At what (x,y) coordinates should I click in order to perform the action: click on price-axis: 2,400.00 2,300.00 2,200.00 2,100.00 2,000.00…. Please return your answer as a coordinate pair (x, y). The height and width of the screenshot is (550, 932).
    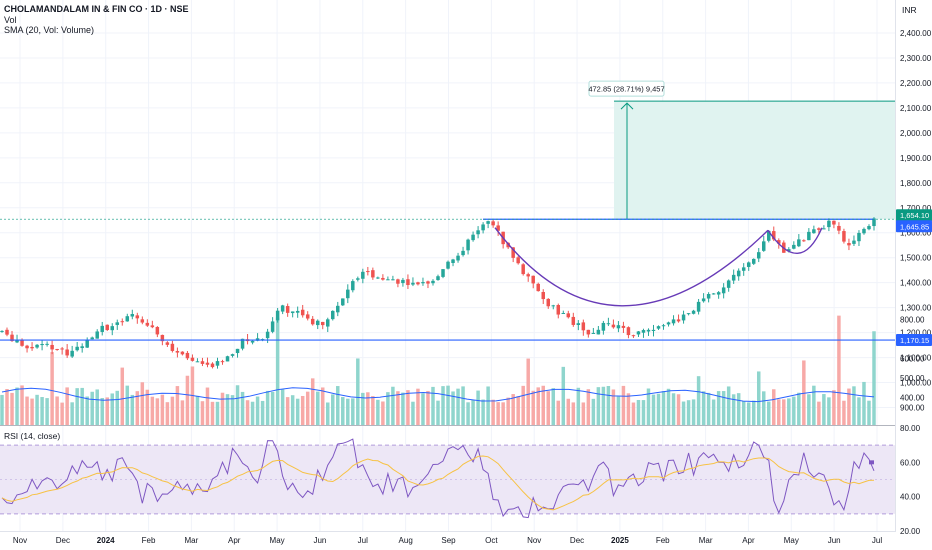
    Looking at the image, I should click on (916, 282).